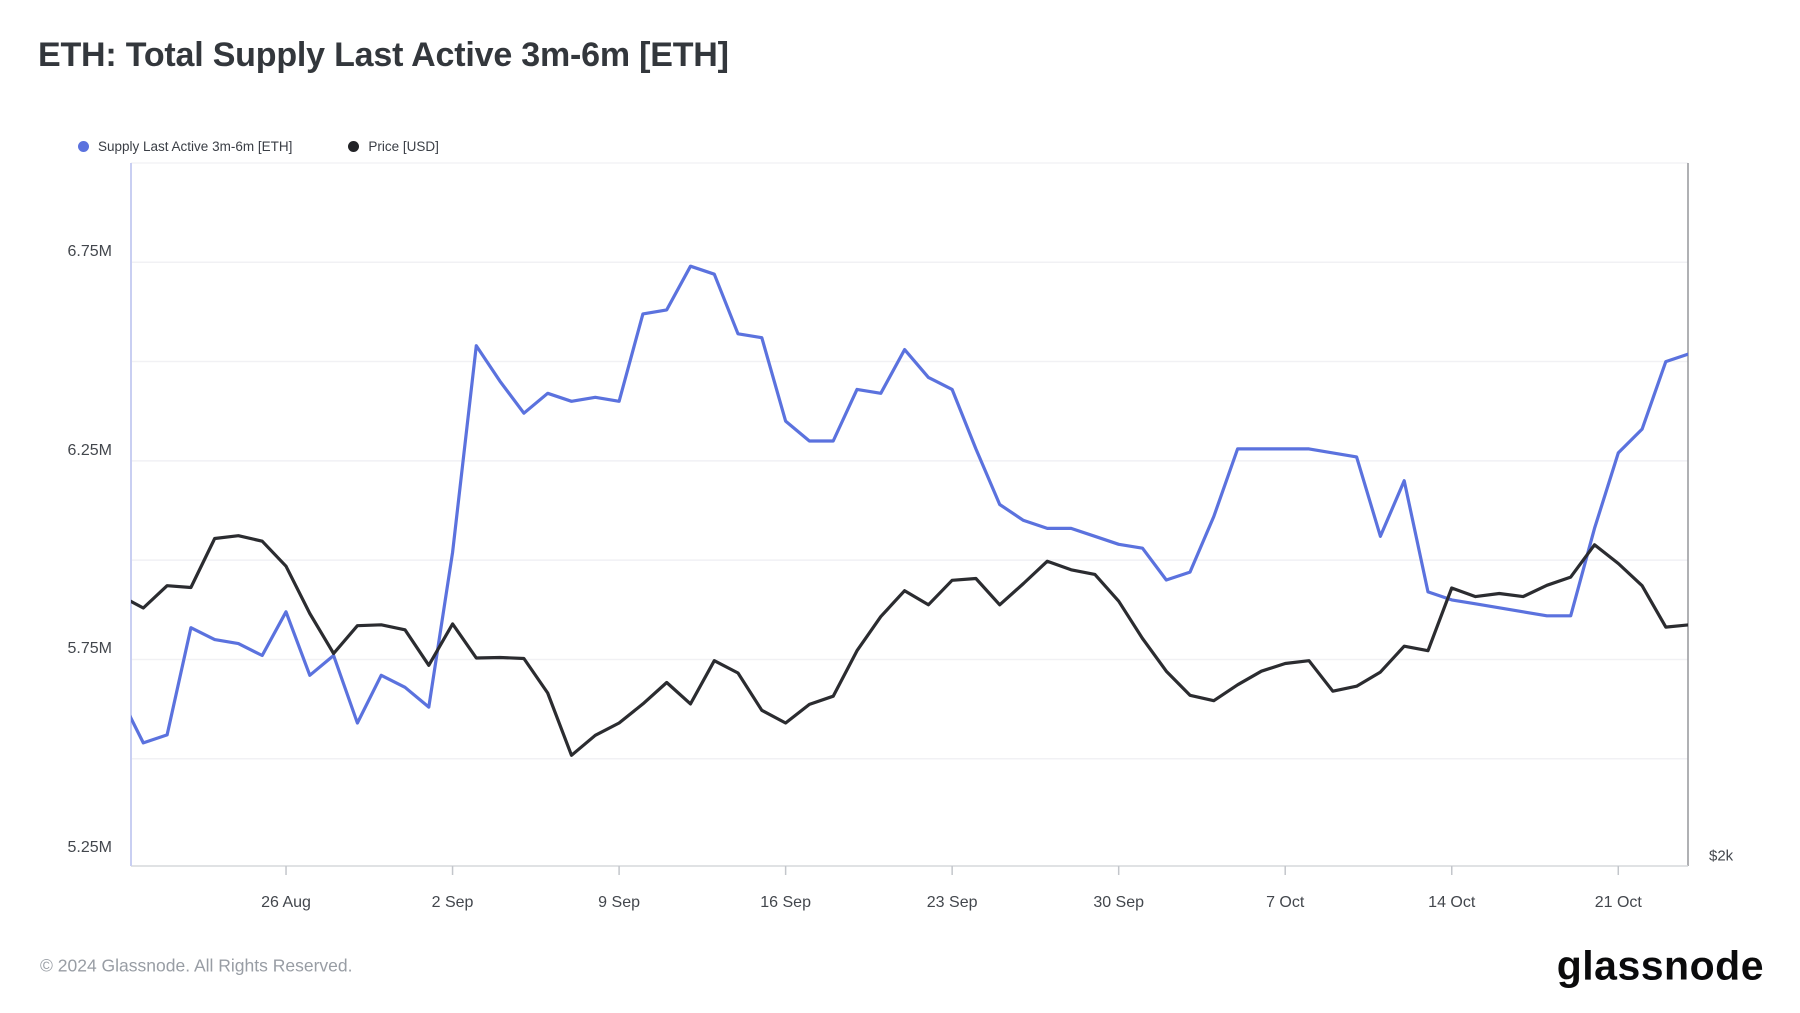  I want to click on legend-label-price: Price [USD], so click(403, 146).